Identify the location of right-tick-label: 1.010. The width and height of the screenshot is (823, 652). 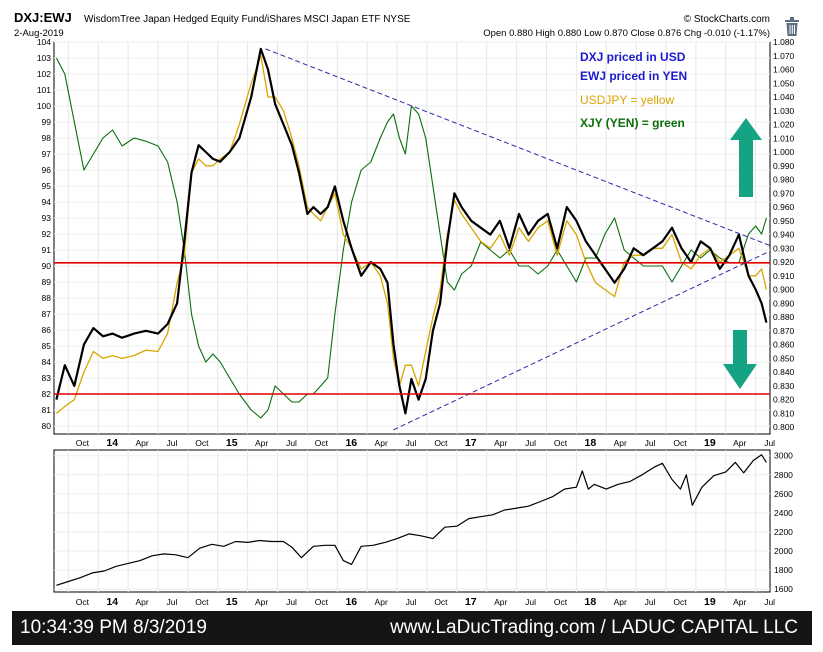
(784, 138).